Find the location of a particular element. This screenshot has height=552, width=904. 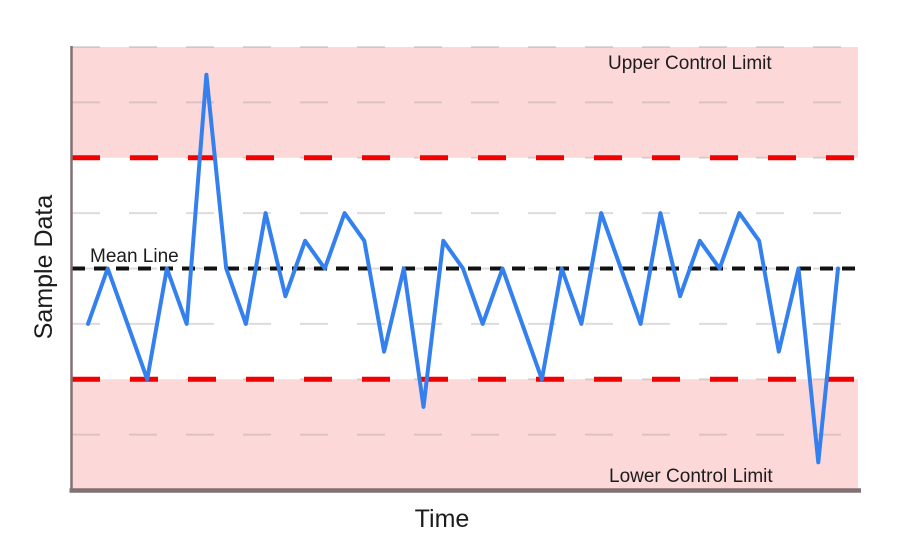

y-axis-title: Sample Data is located at coordinates (44, 267).